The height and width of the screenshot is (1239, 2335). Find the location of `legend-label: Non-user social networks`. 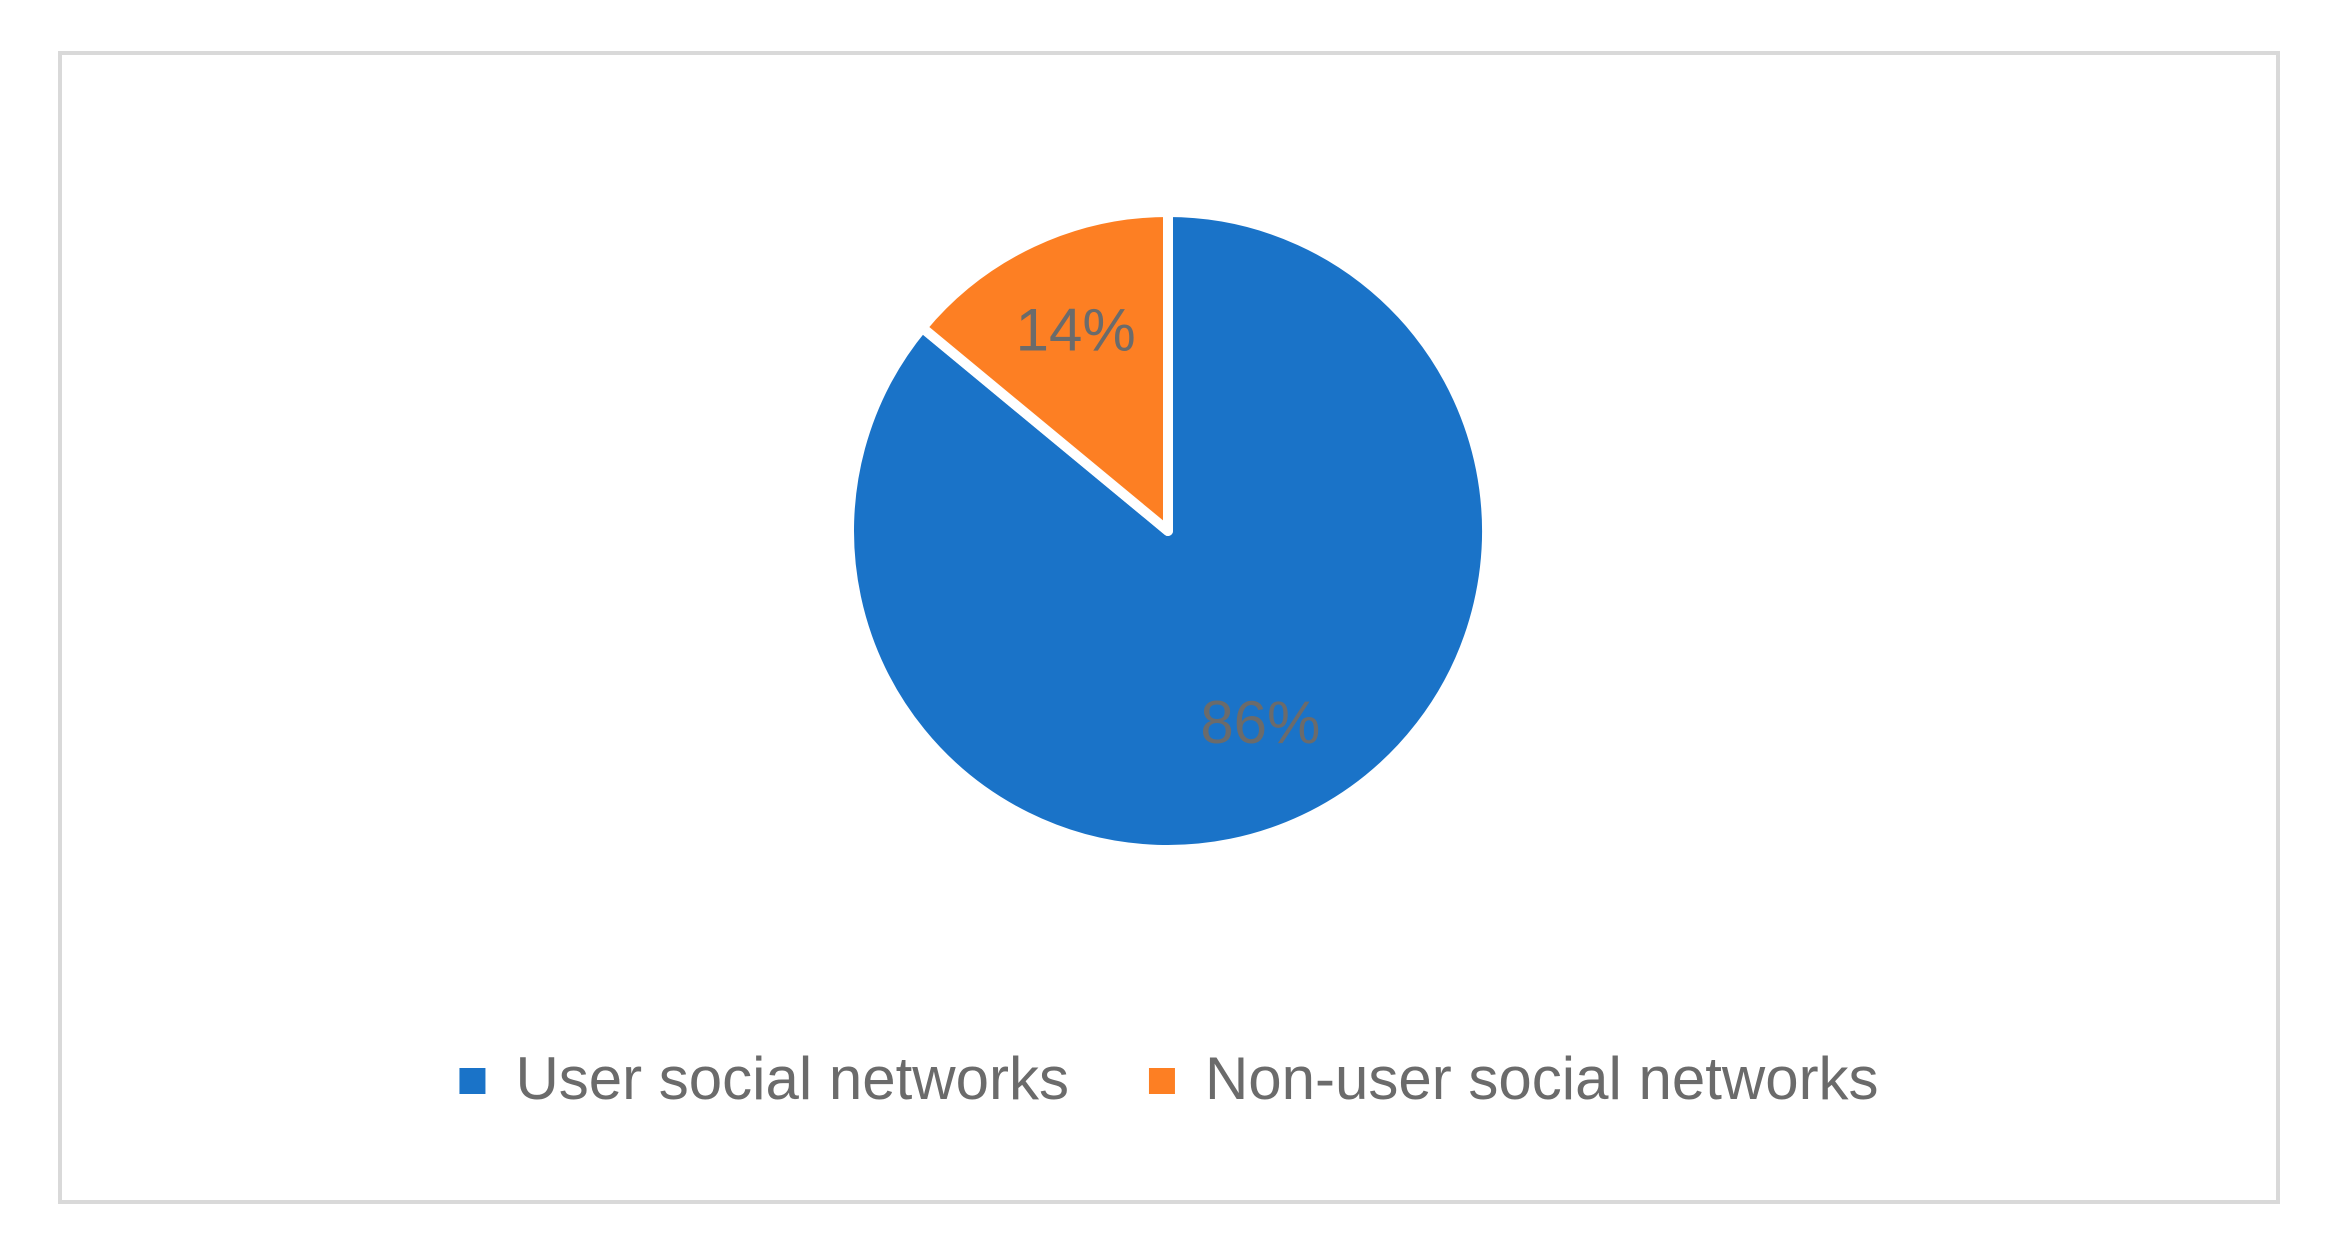

legend-label: Non-user social networks is located at coordinates (1542, 1078).